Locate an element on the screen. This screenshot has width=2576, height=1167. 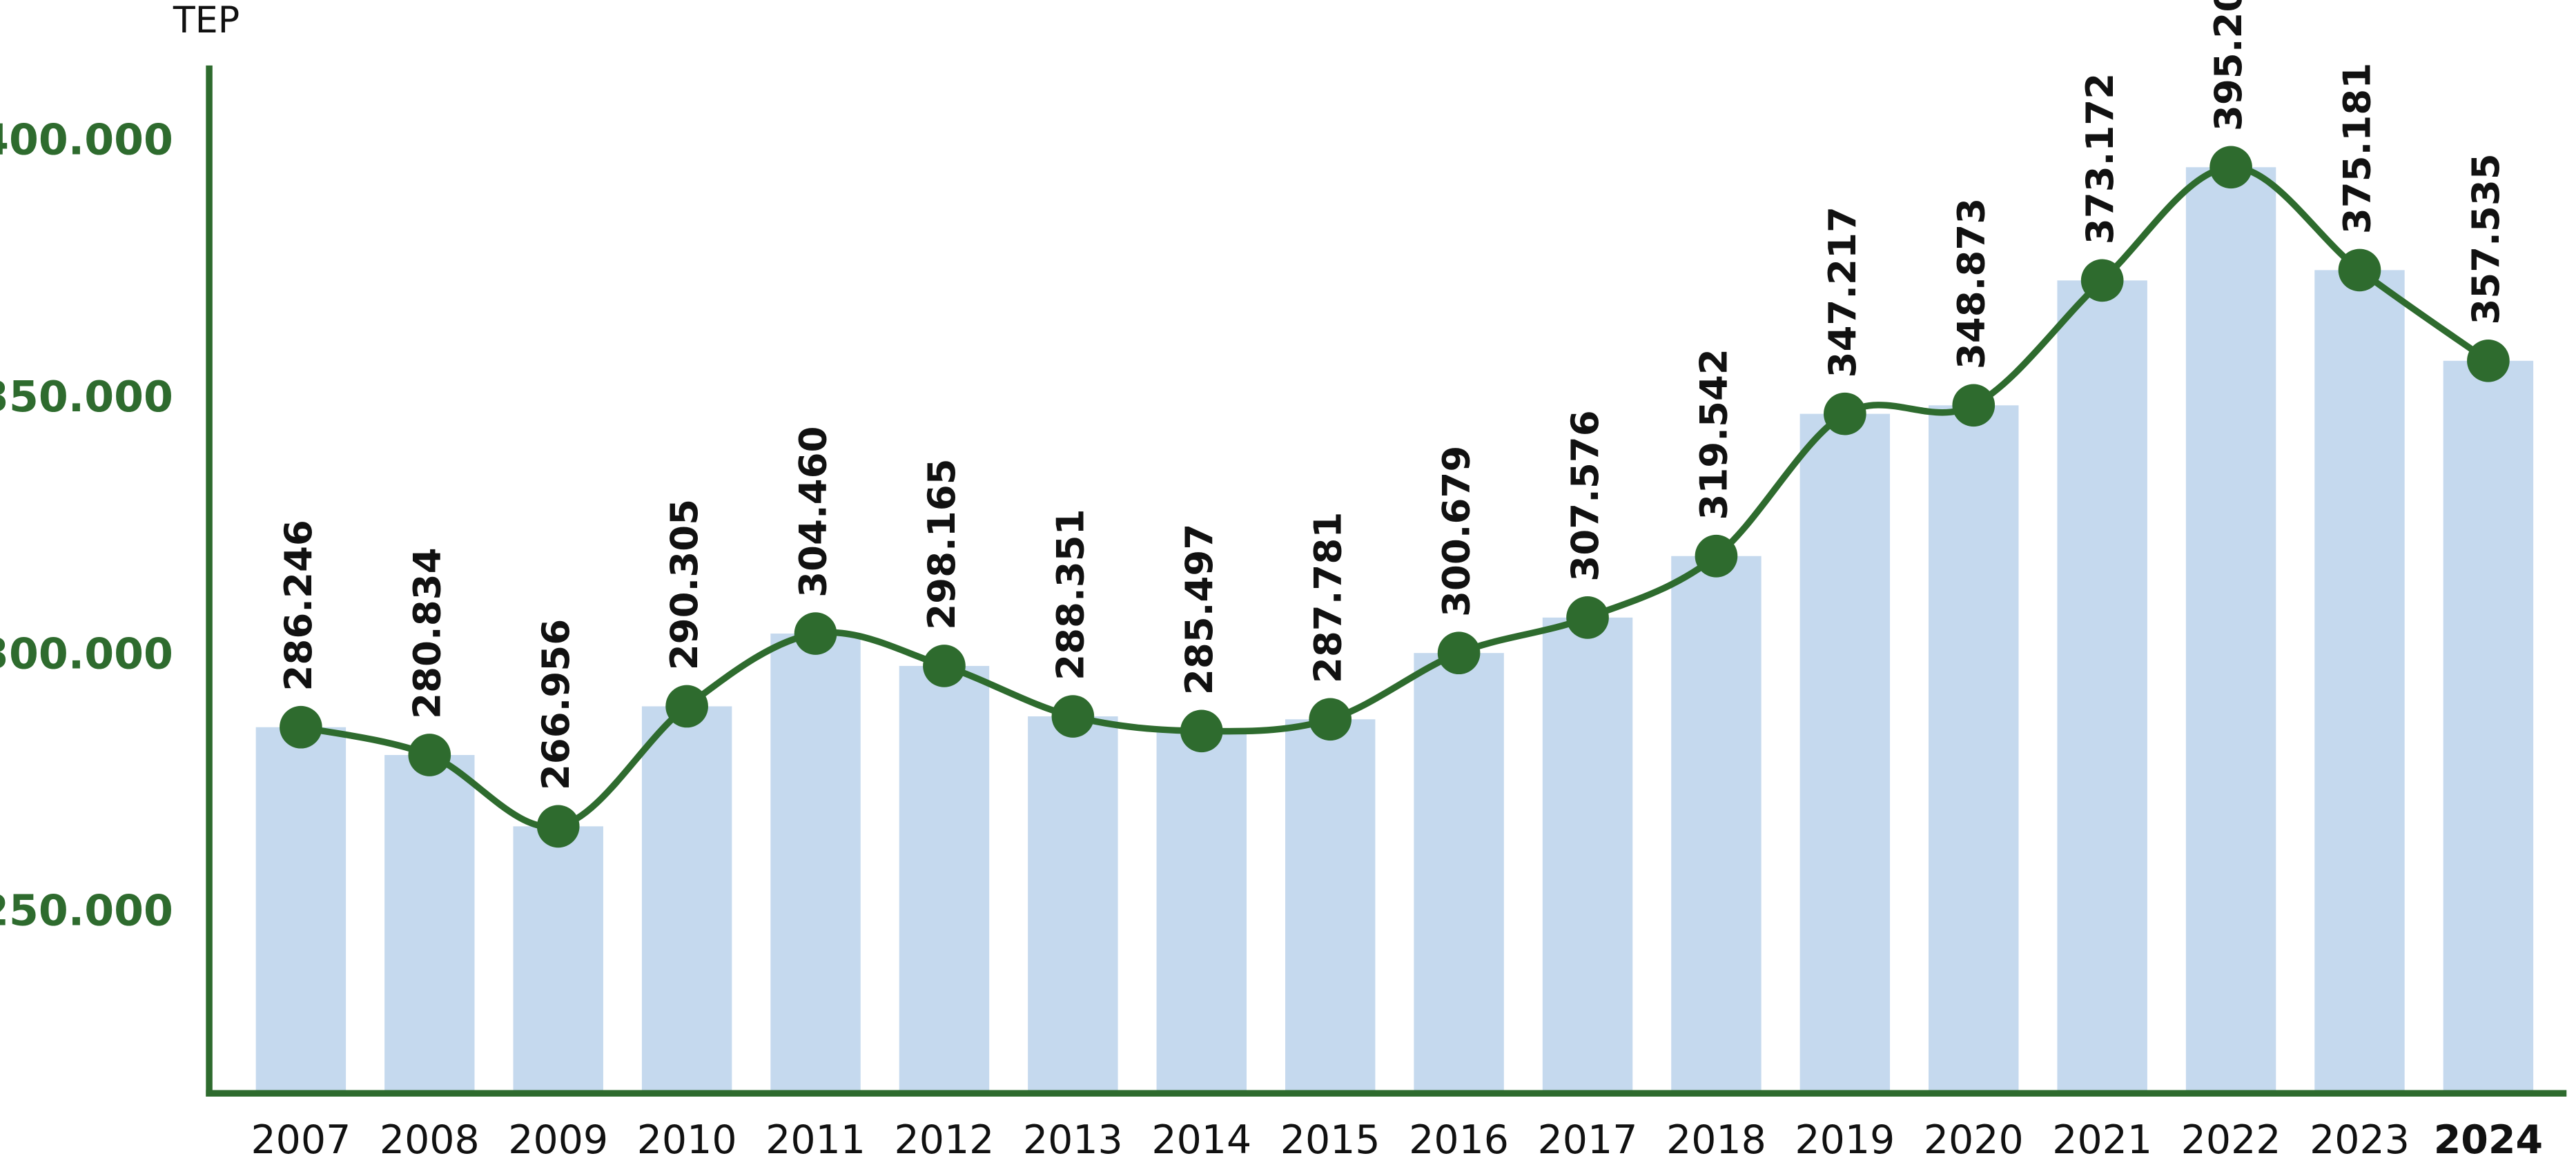
y-tick-label: 250.000 is located at coordinates (86, 911).